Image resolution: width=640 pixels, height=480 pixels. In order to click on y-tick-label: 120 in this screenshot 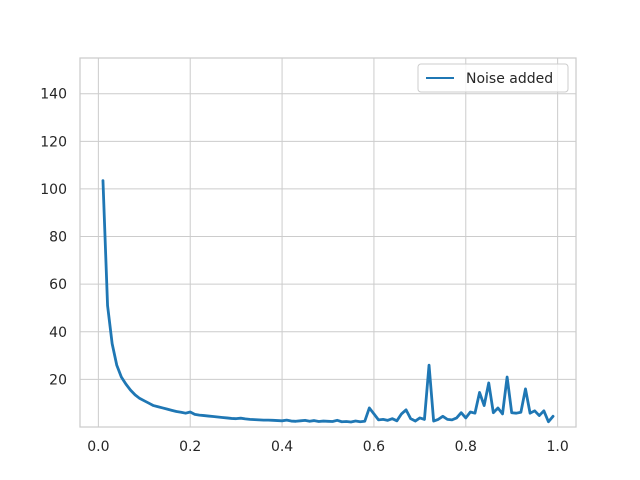, I will do `click(53, 142)`.